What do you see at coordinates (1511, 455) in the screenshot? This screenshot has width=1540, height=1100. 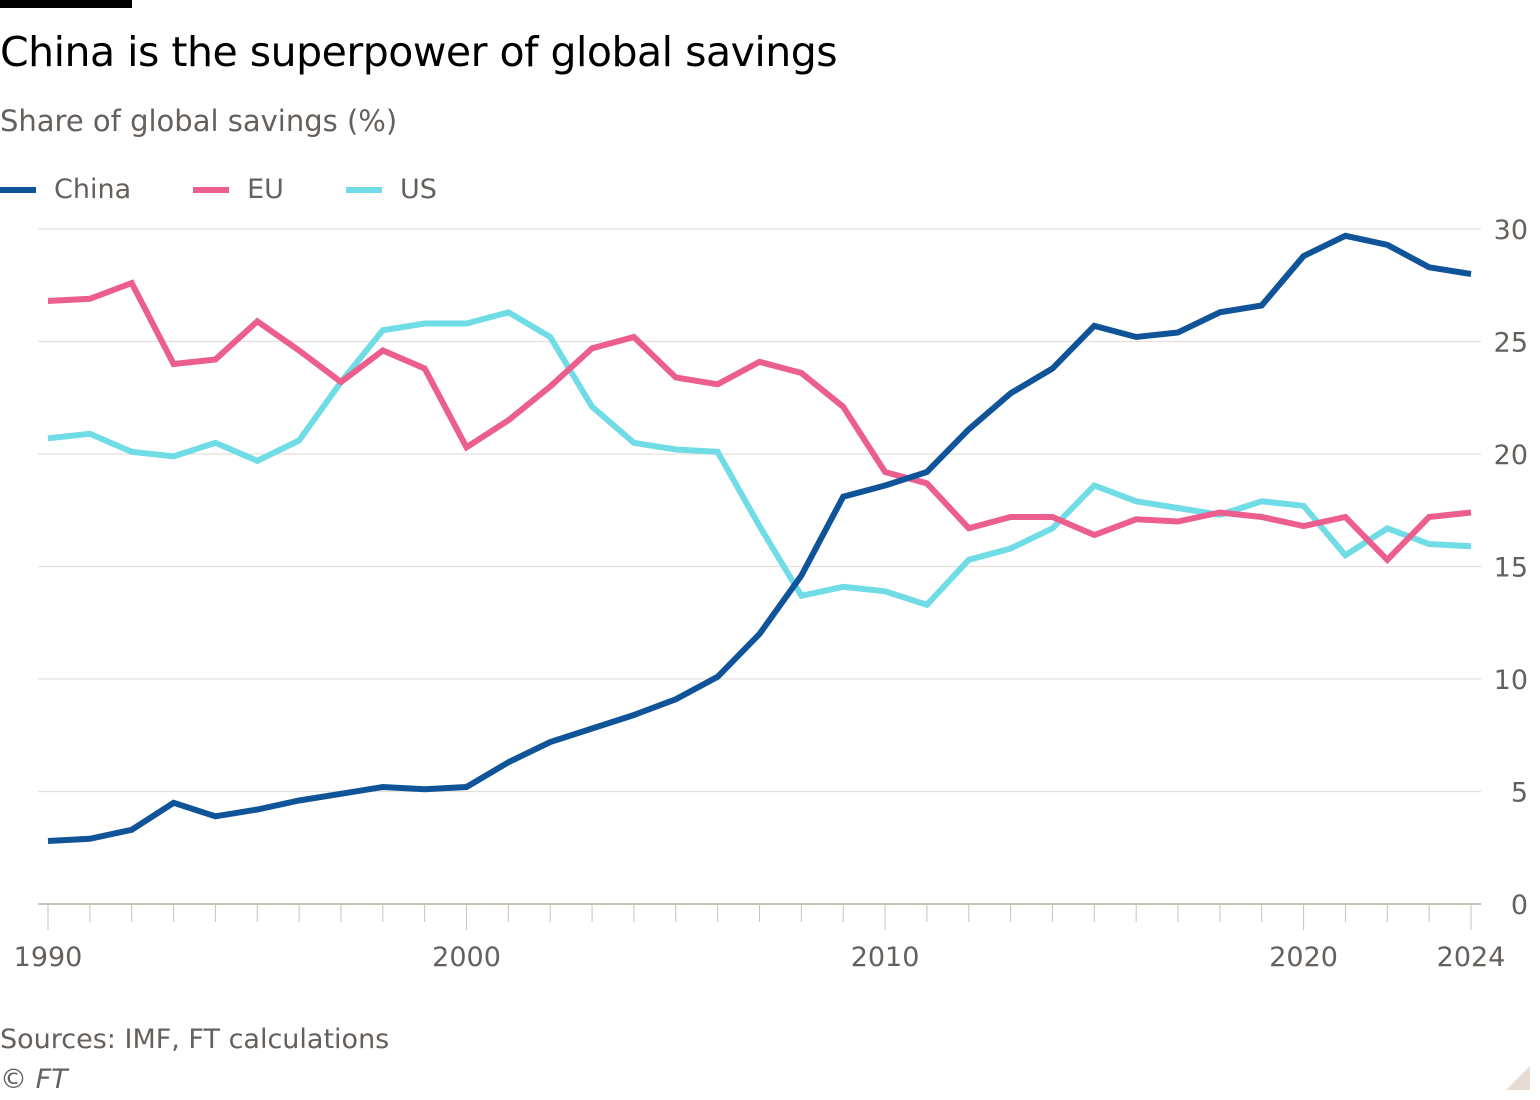 I see `y-tick-label: 20` at bounding box center [1511, 455].